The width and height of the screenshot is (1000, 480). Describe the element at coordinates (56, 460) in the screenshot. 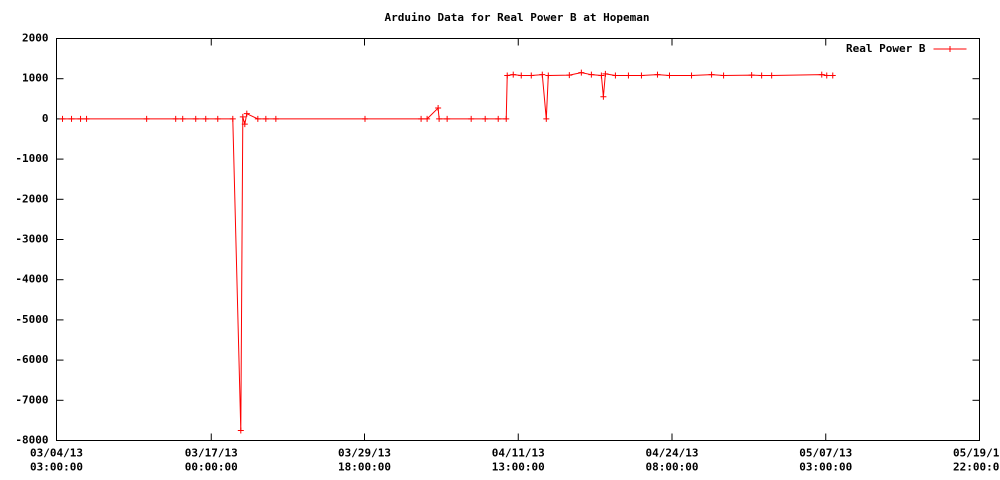

I see `x-tick-label: 03/04/13 03:00:00` at that location.